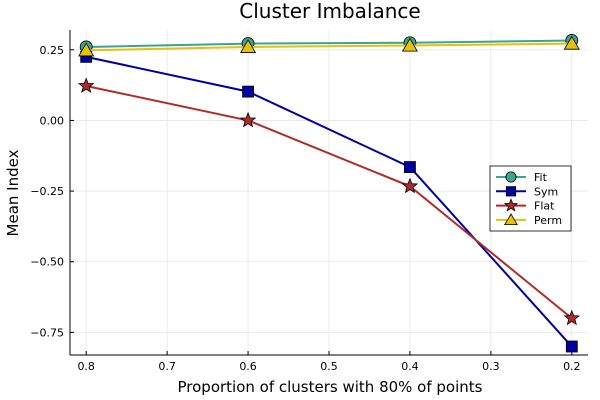 The height and width of the screenshot is (400, 600). Describe the element at coordinates (47, 332) in the screenshot. I see `y-tick-label: −0.75` at that location.